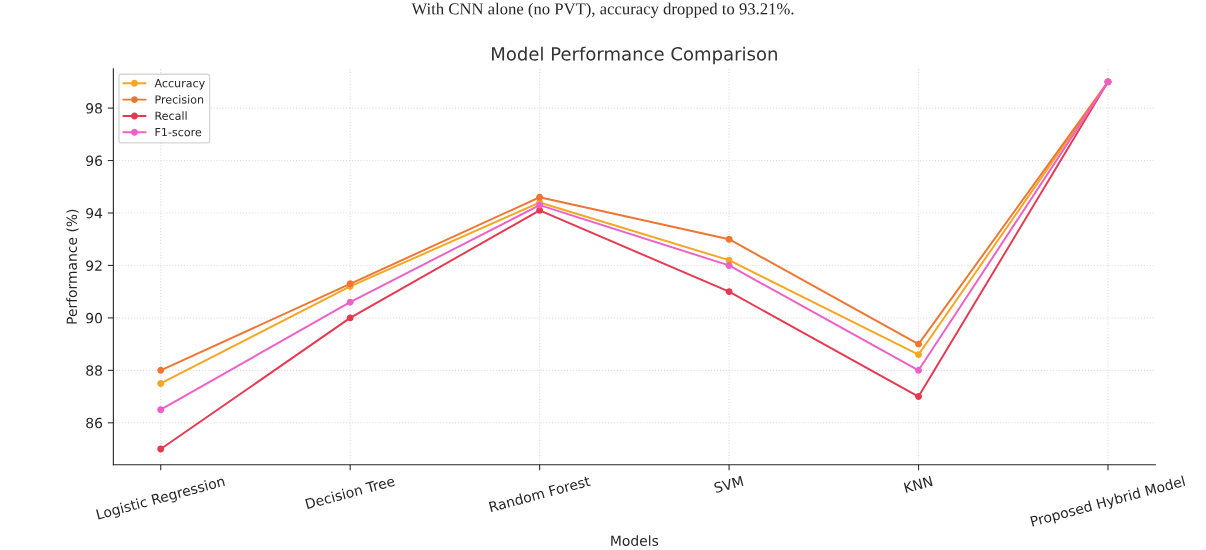 This screenshot has width=1206, height=550. What do you see at coordinates (179, 84) in the screenshot?
I see `legend-label: Accuracy` at bounding box center [179, 84].